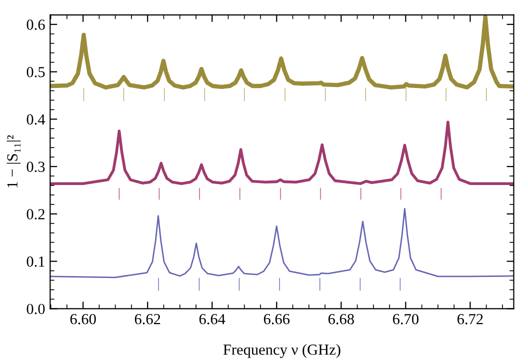 This screenshot has width=528, height=364. What do you see at coordinates (35, 214) in the screenshot?
I see `y-tick-label: 0.2` at bounding box center [35, 214].